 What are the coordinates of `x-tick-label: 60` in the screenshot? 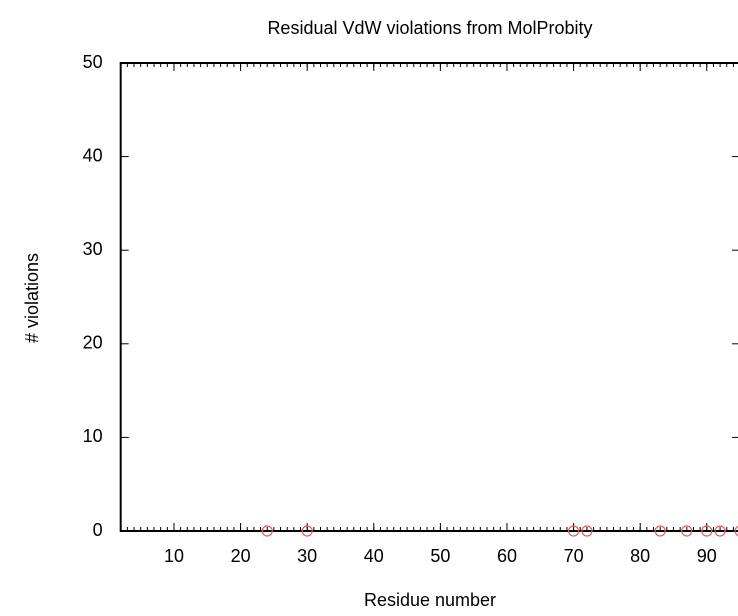 It's located at (507, 556).